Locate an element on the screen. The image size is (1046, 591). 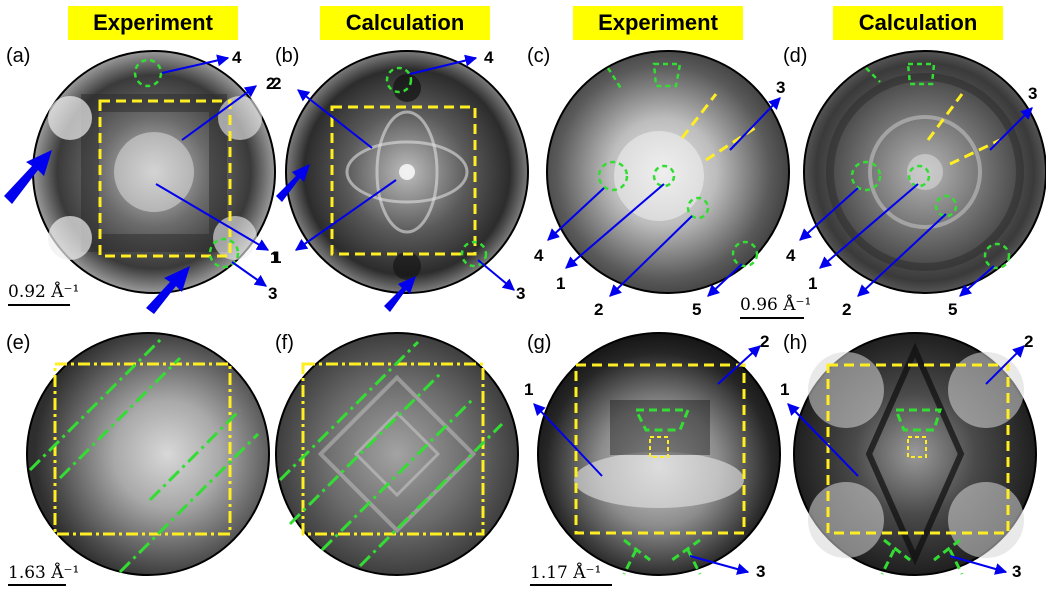
panel-label-h: (h) is located at coordinates (795, 343).